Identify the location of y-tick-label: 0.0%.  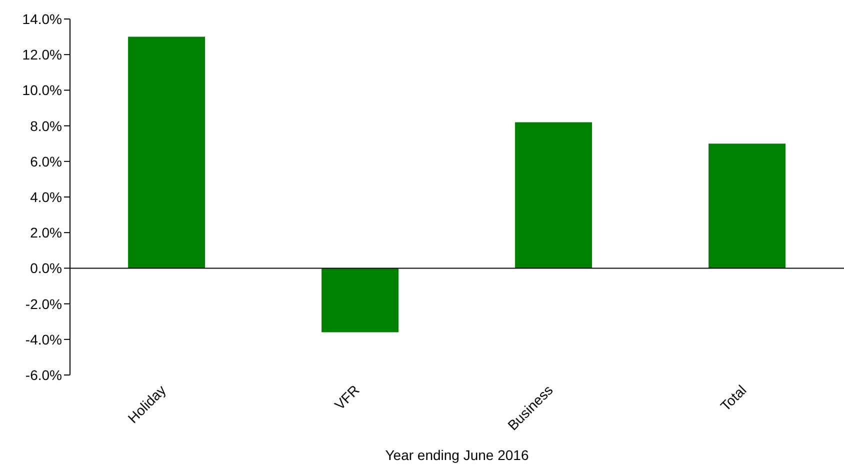
(46, 268).